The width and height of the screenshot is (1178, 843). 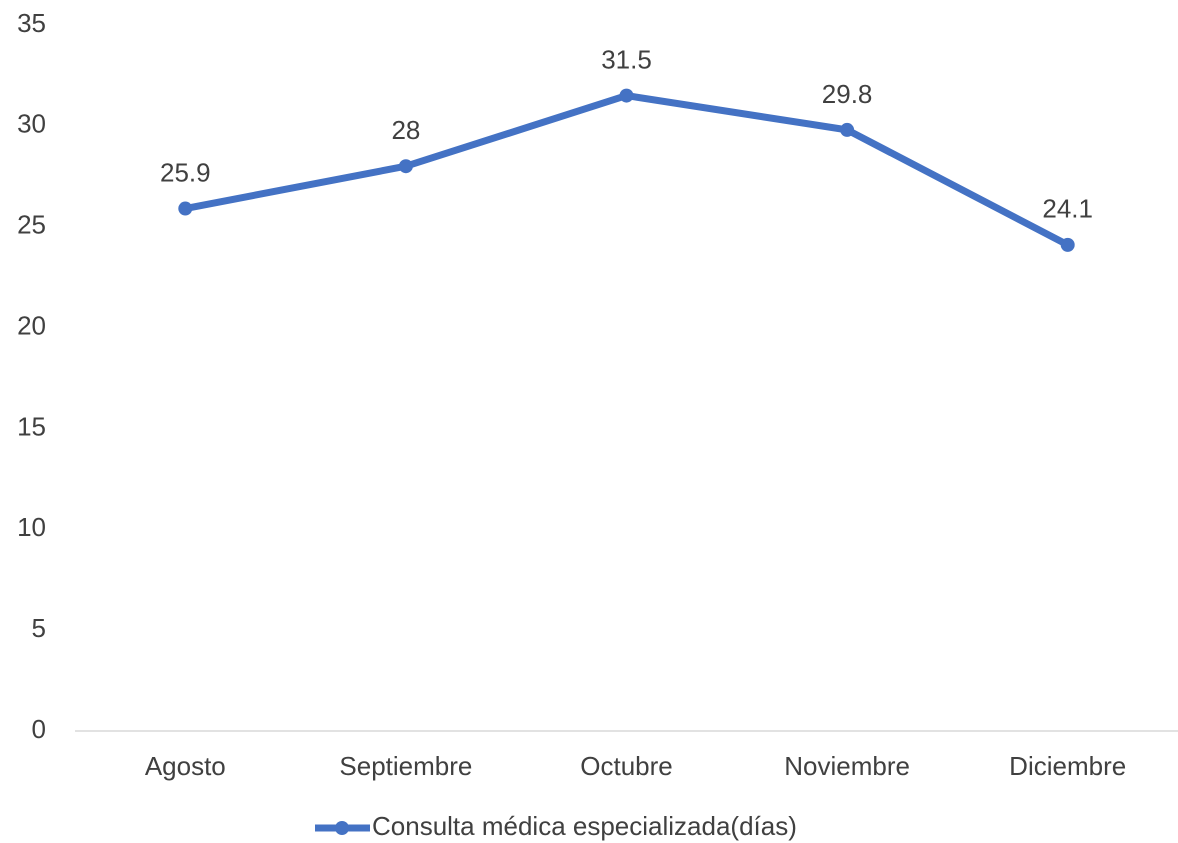 I want to click on data-label: 29.8, so click(x=847, y=94).